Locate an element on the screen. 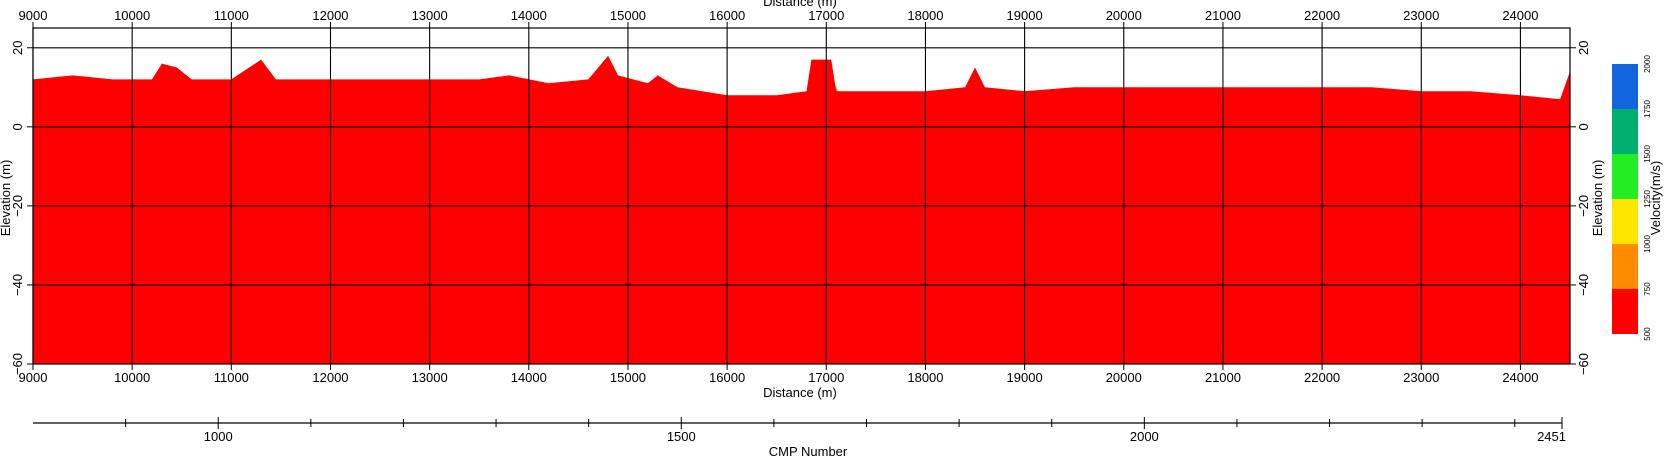 The height and width of the screenshot is (458, 1666). bottom-tick-label: 10000 is located at coordinates (132, 377).